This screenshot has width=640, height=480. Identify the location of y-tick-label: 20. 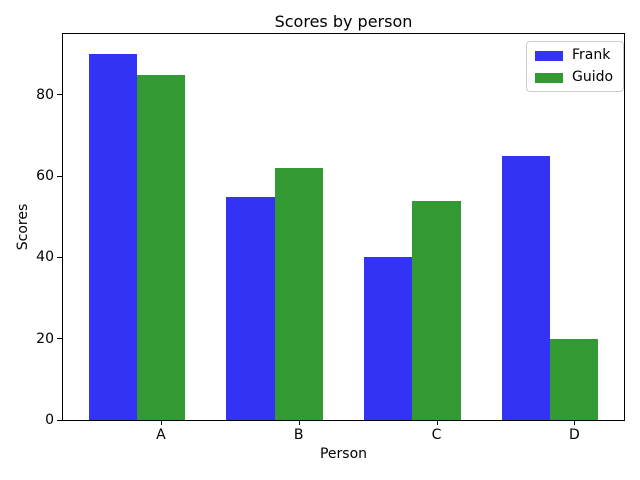
(45, 338).